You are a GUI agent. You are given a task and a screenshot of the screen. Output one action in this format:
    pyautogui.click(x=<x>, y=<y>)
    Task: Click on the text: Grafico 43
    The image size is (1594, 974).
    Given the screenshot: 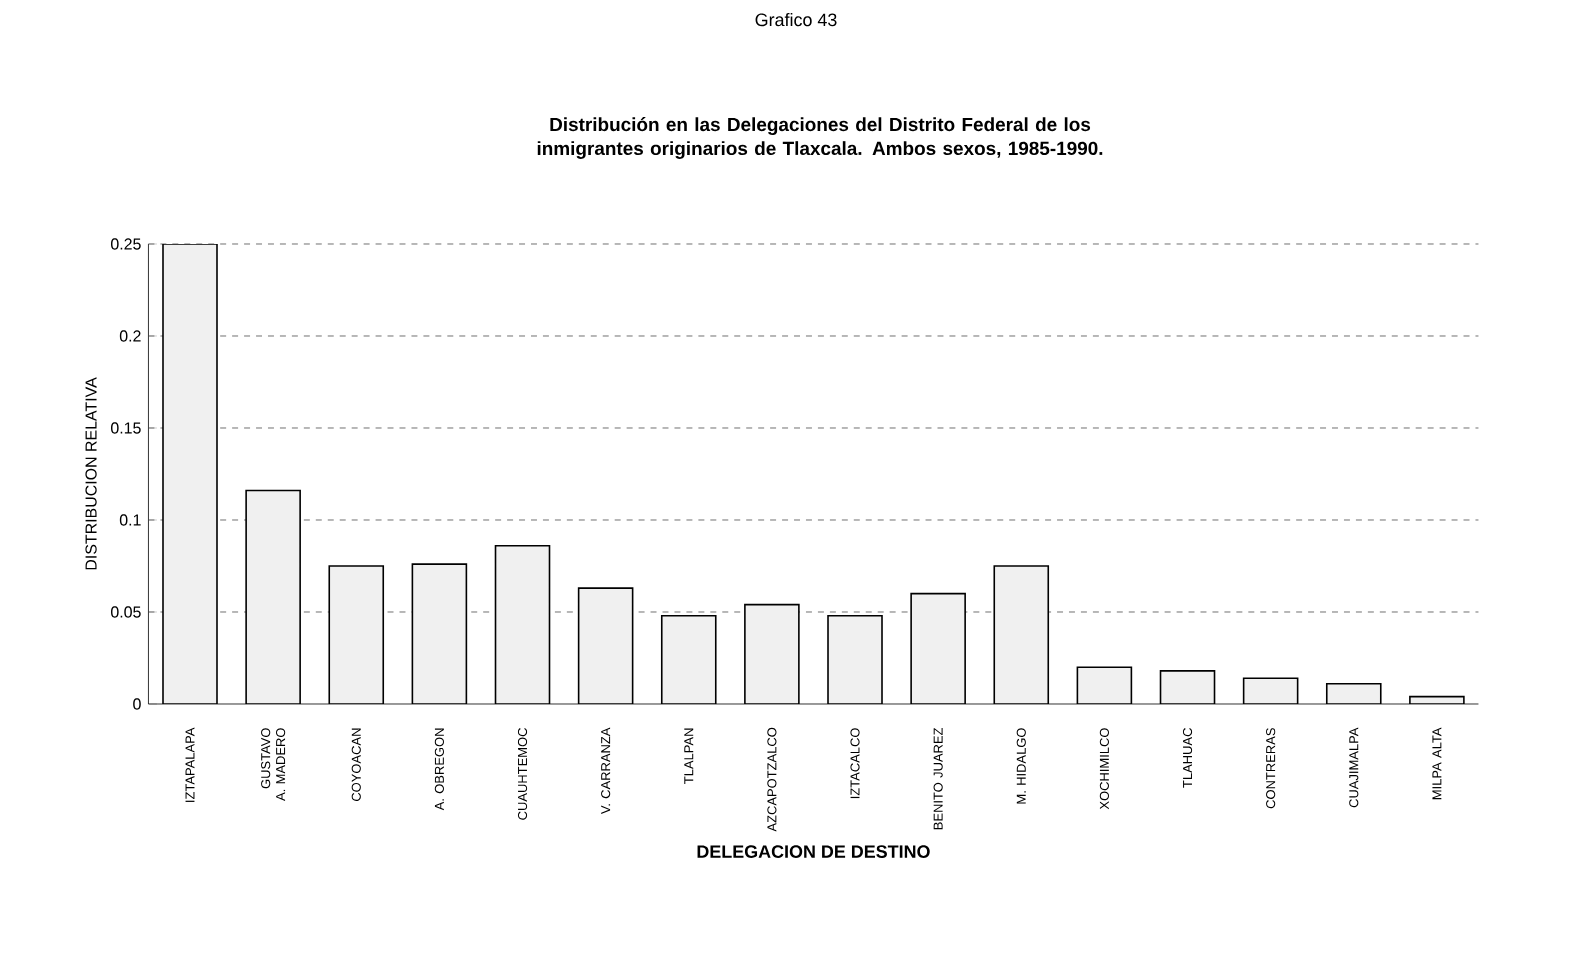 What is the action you would take?
    pyautogui.click(x=796, y=20)
    